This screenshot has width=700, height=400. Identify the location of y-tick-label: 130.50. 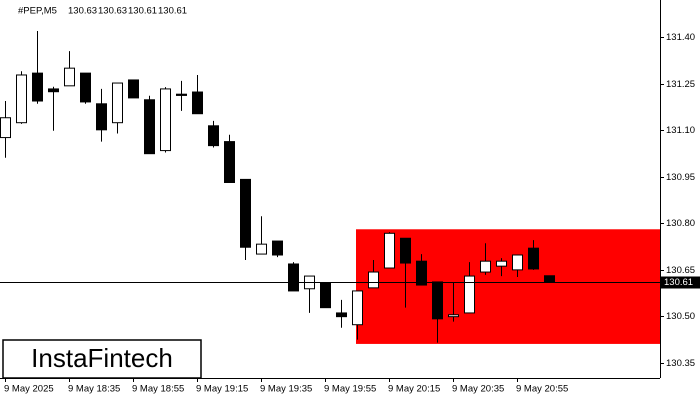
(680, 316).